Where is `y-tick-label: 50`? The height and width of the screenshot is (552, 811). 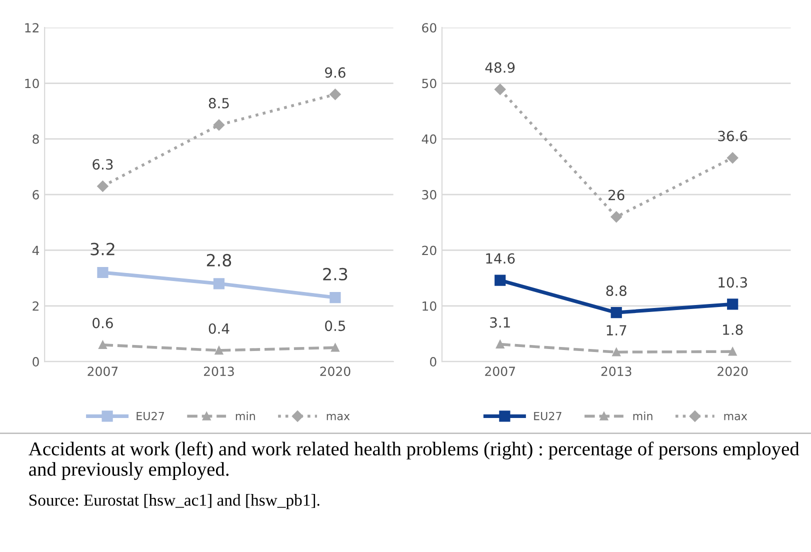
y-tick-label: 50 is located at coordinates (429, 83).